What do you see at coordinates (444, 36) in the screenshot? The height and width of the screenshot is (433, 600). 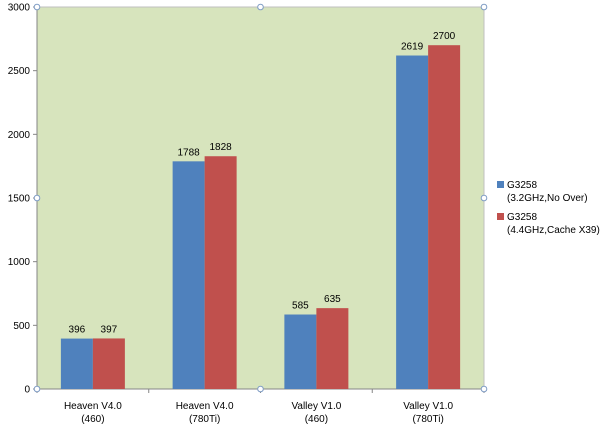 I see `bar-data-label: 2700` at bounding box center [444, 36].